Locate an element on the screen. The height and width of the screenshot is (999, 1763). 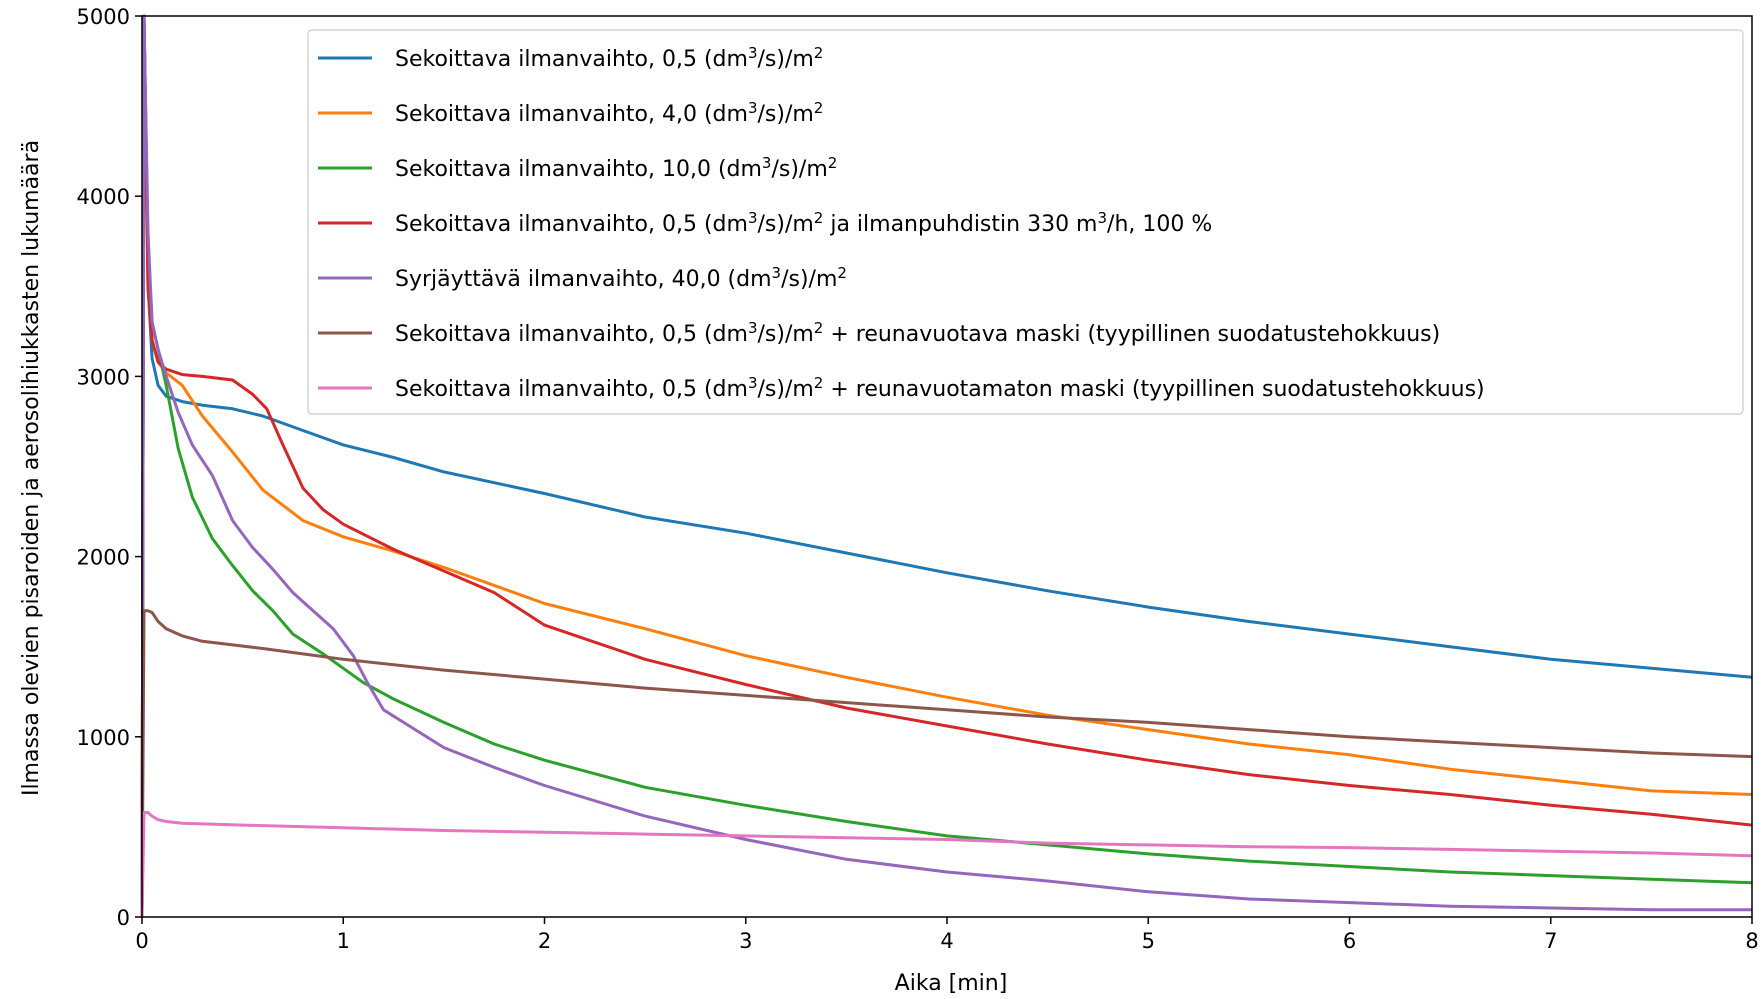
legend-entry-1: Sekoittava ilmanvaihto, 0,5 (dm3/s)/m2 is located at coordinates (609, 58).